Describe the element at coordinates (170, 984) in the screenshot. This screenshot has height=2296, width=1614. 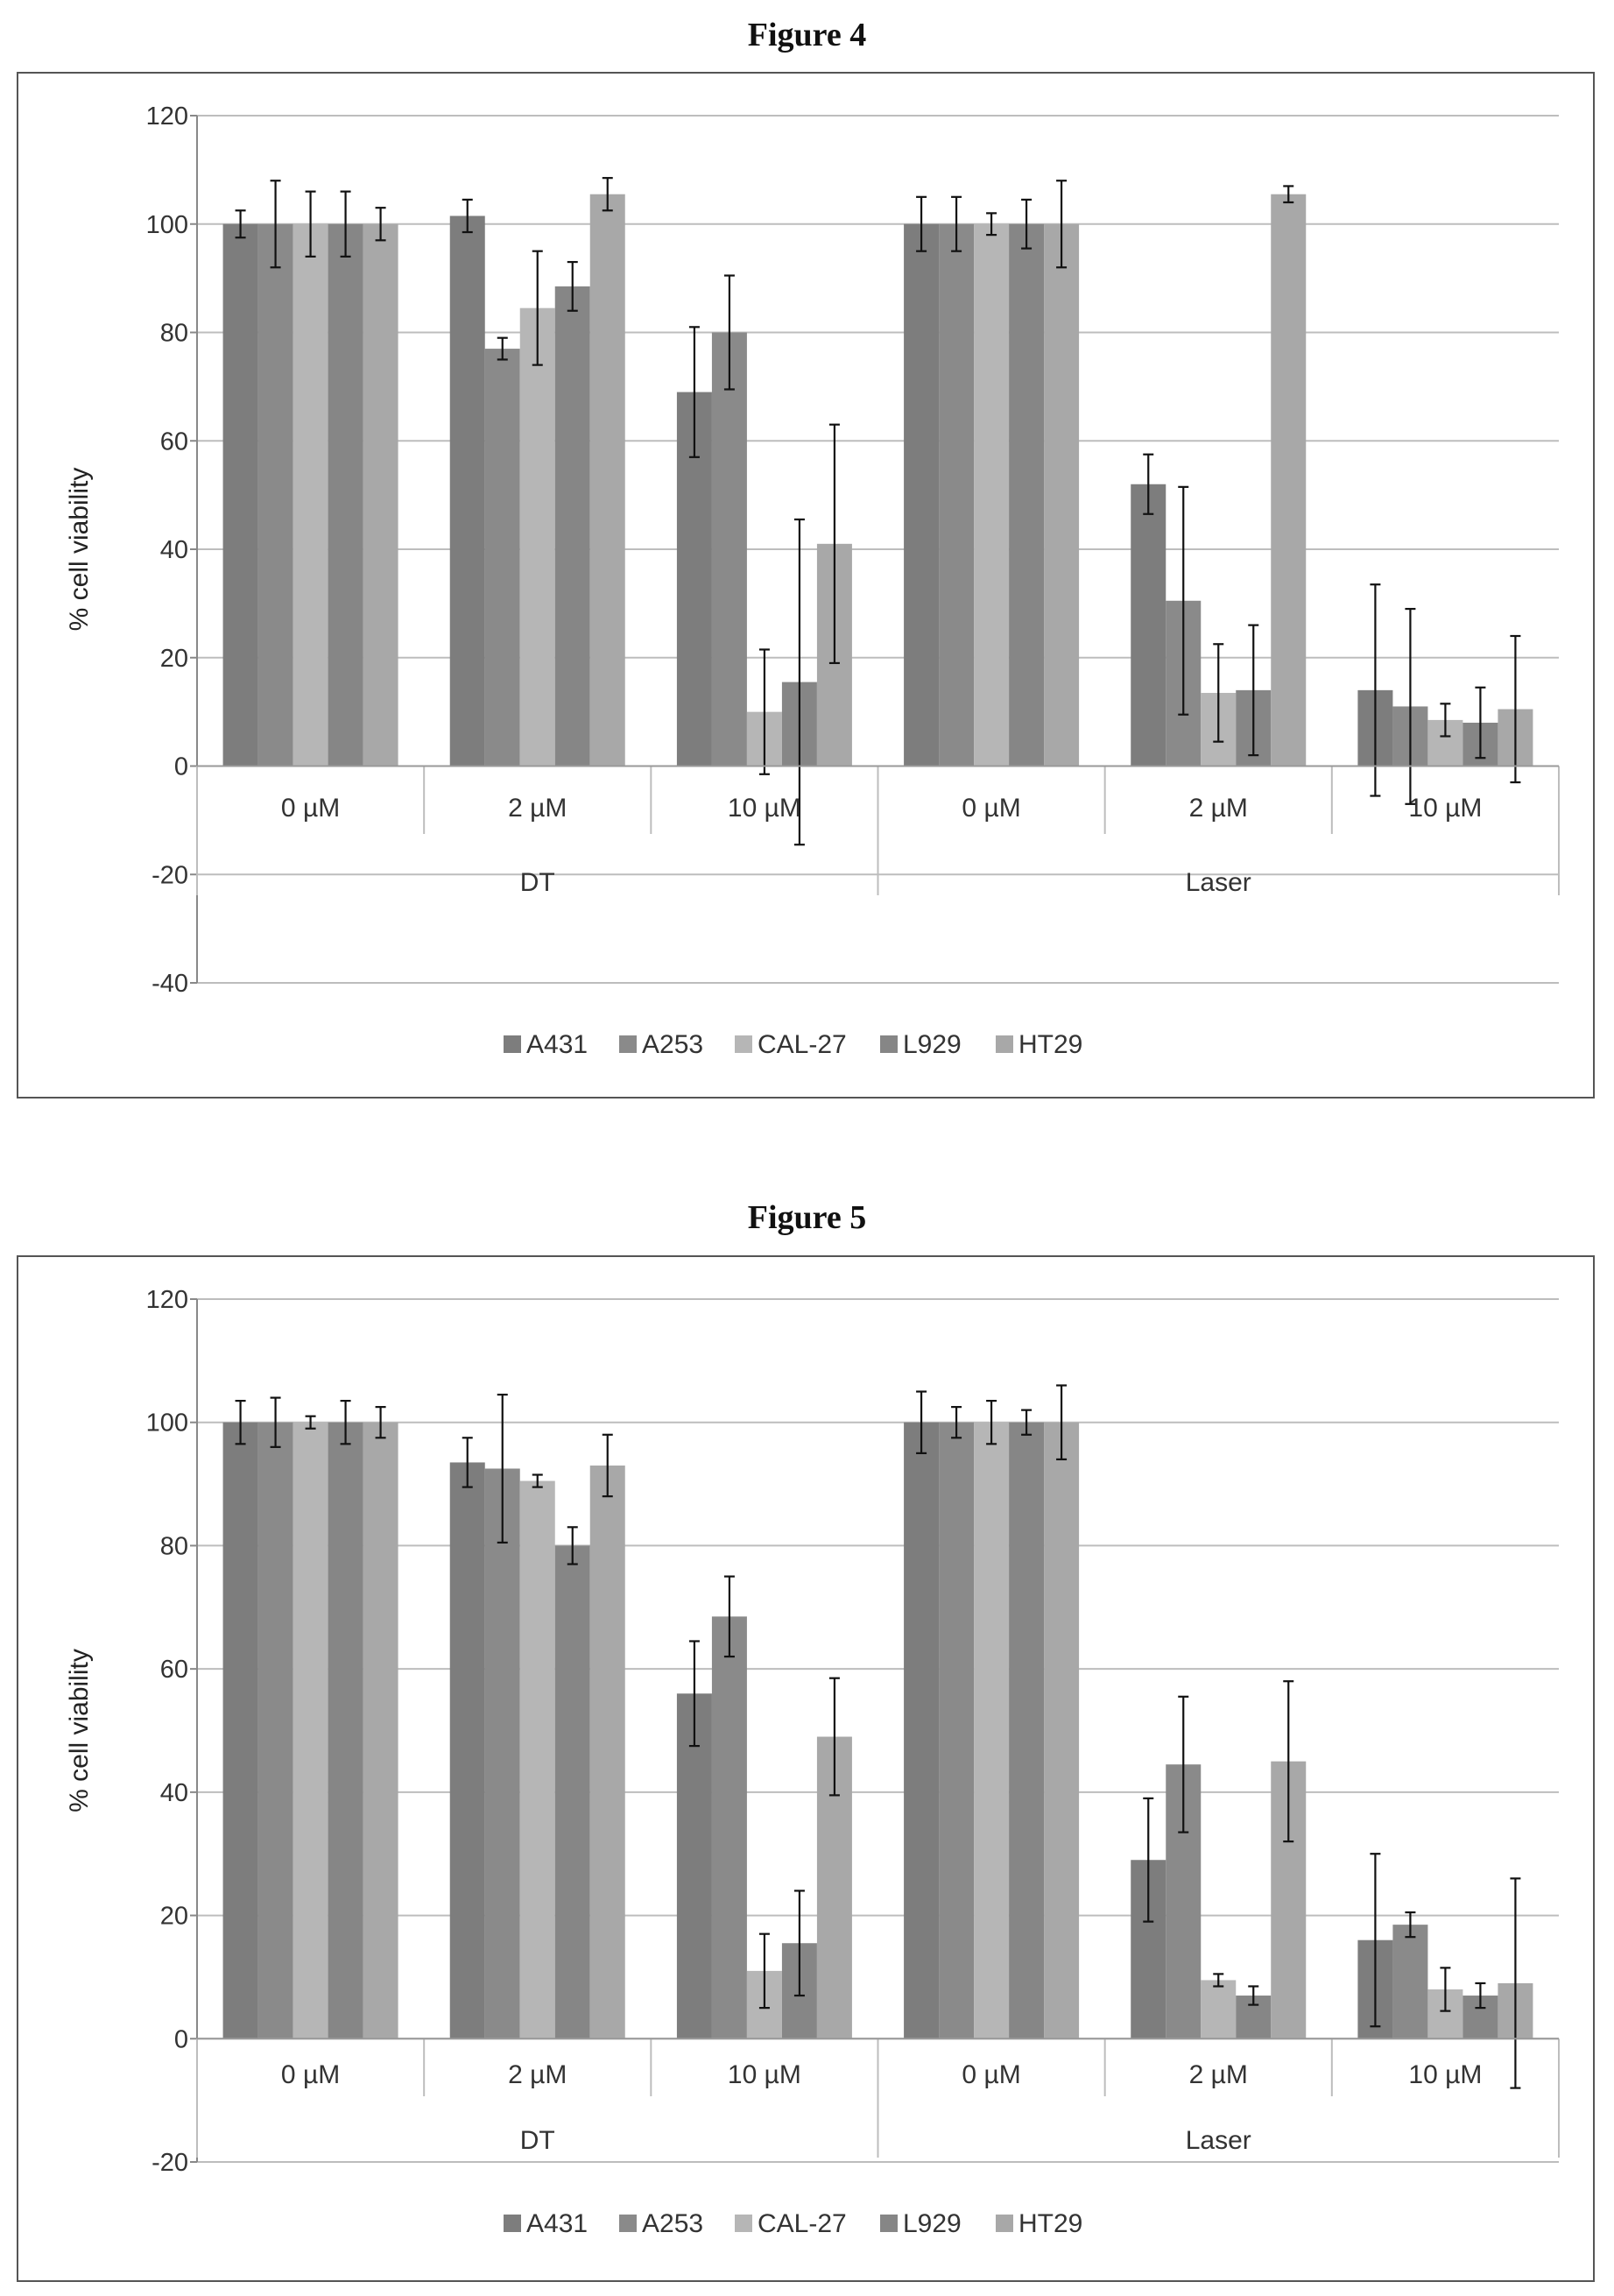
I see `y-tick-label: -40` at that location.